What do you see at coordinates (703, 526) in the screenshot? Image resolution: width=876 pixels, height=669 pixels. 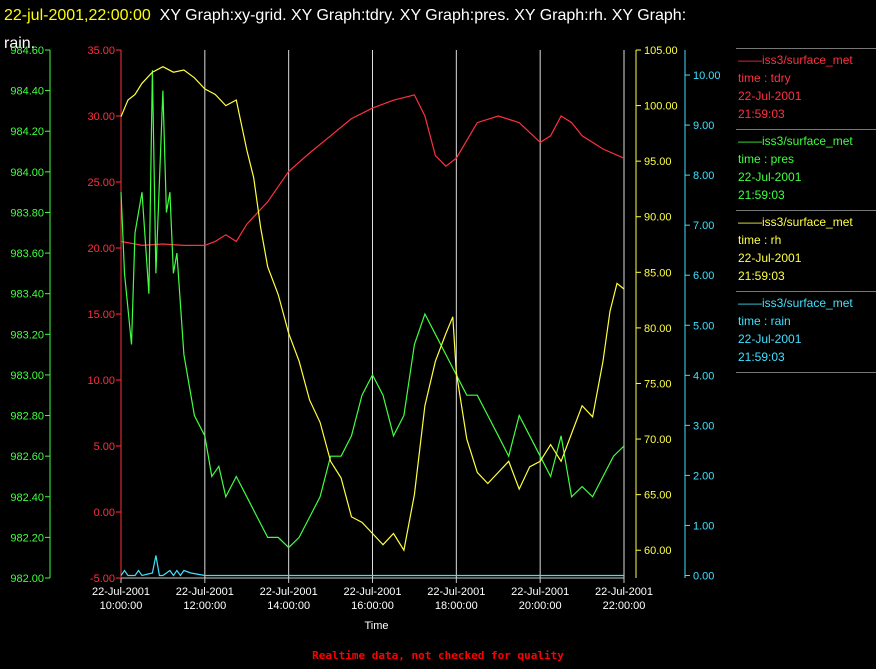 I see `y-tick-label: 1.00` at bounding box center [703, 526].